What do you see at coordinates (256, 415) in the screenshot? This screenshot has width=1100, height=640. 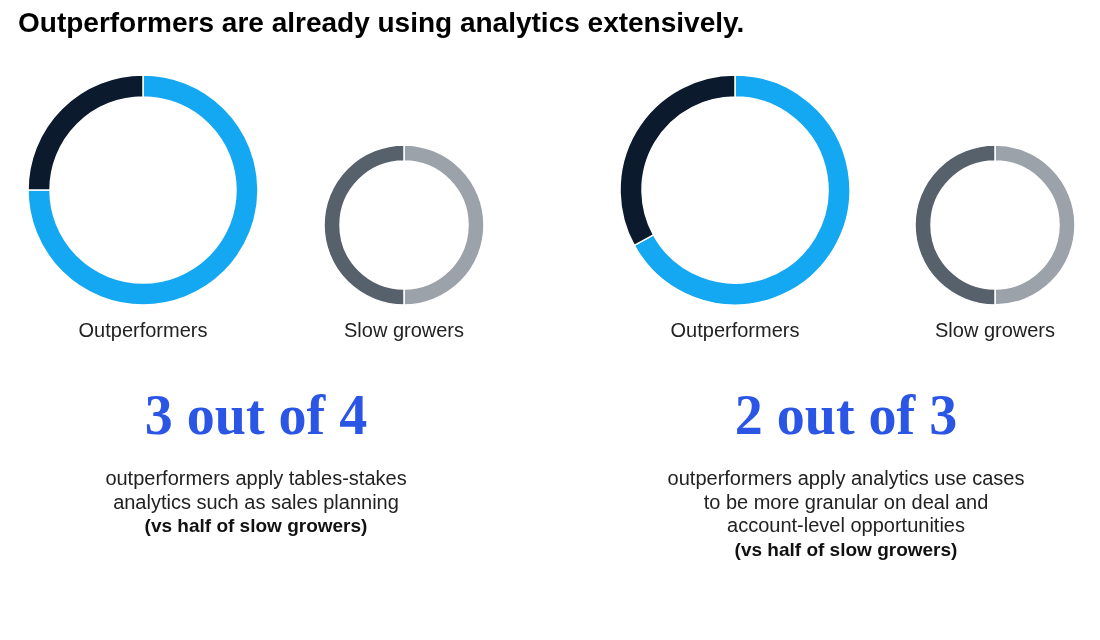 I see `text: 3 out of 4` at bounding box center [256, 415].